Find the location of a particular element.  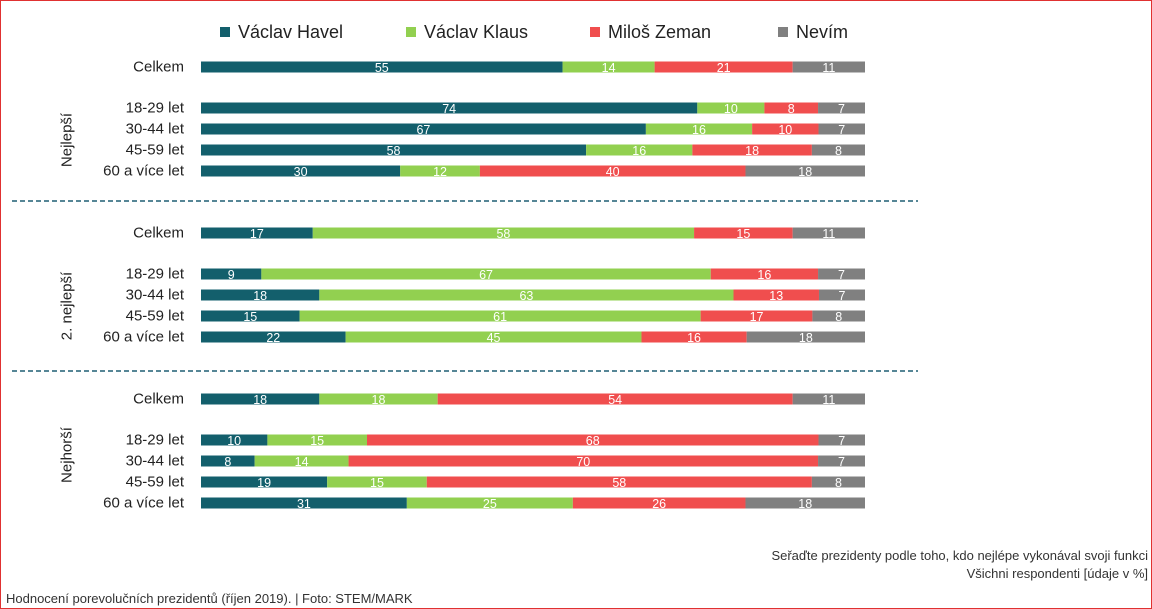

data-label: 30 is located at coordinates (301, 172).